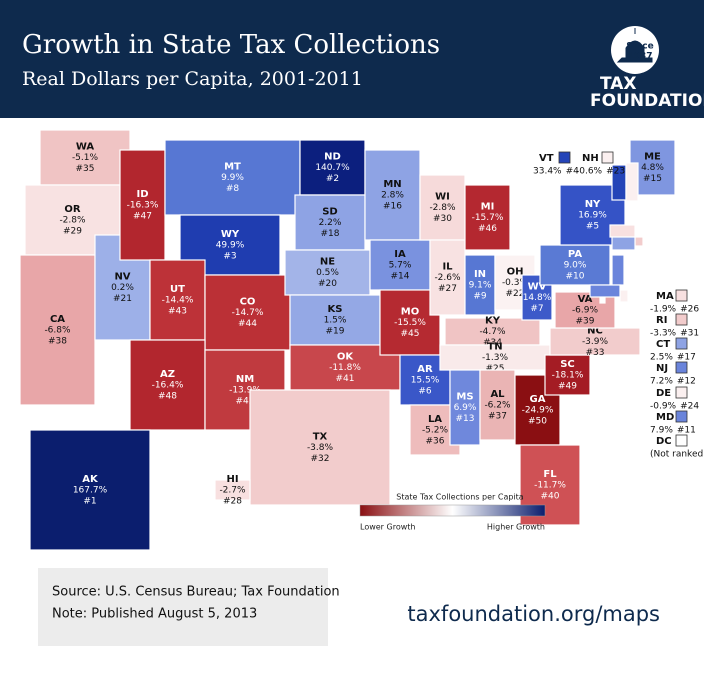 This screenshot has height=673, width=704. I want to click on source-box, so click(183, 607).